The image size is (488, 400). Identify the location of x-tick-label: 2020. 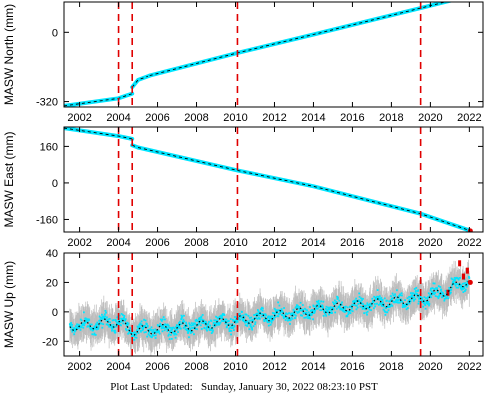
(430, 367).